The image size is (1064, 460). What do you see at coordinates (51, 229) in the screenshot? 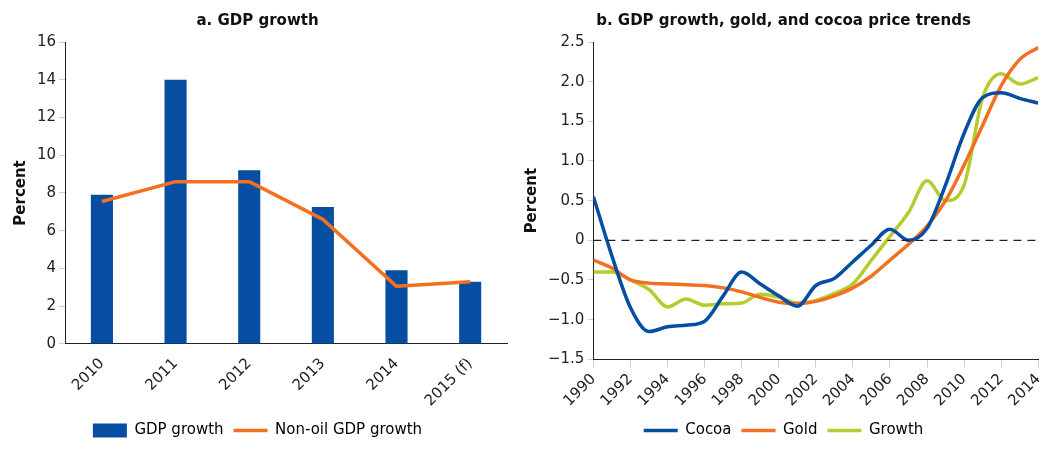
I see `y-tick-label: 6` at bounding box center [51, 229].